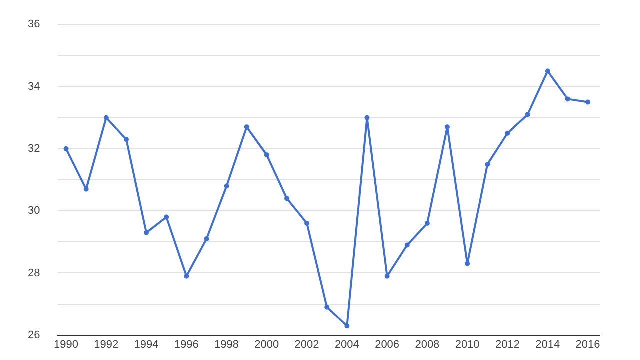  I want to click on y-tick-label: 28, so click(34, 273).